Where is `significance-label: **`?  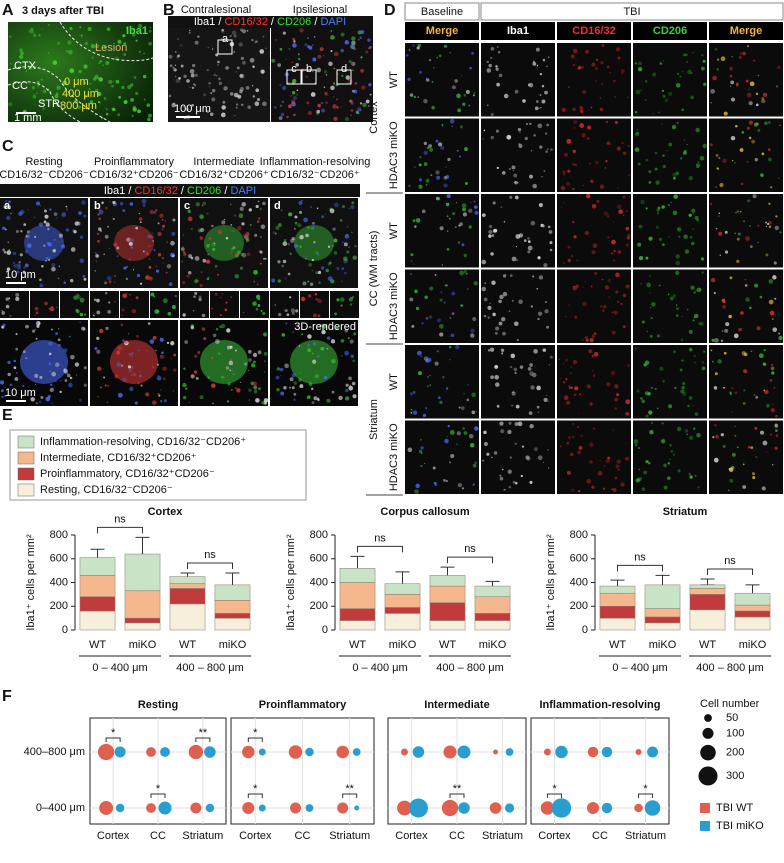 significance-label: ** is located at coordinates (203, 733).